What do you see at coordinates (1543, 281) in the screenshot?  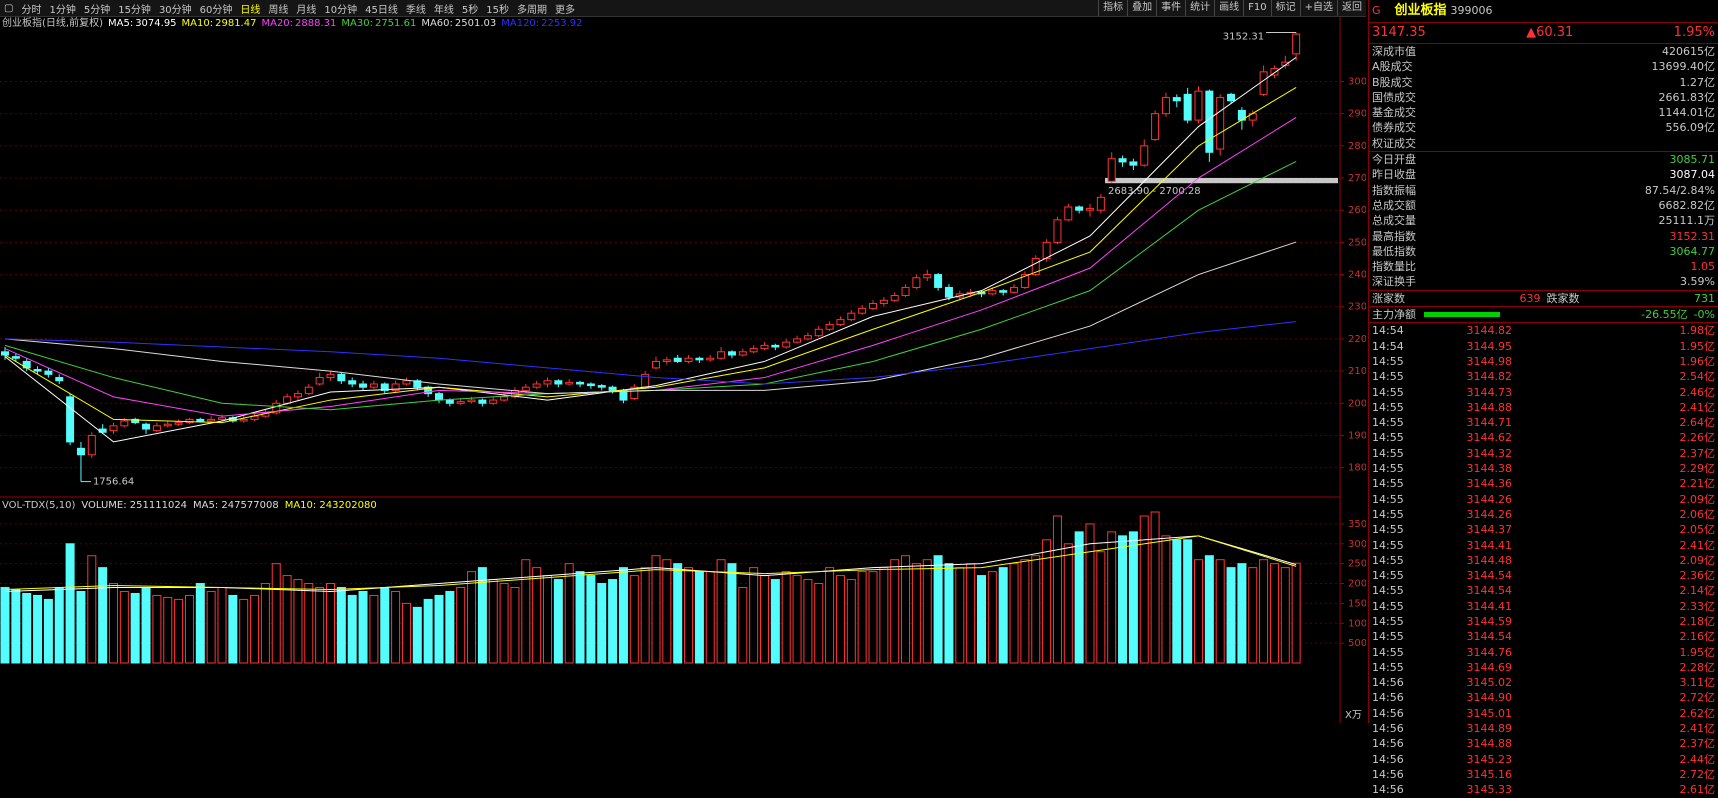 I see `stat-row: 深证换手 3.59%` at bounding box center [1543, 281].